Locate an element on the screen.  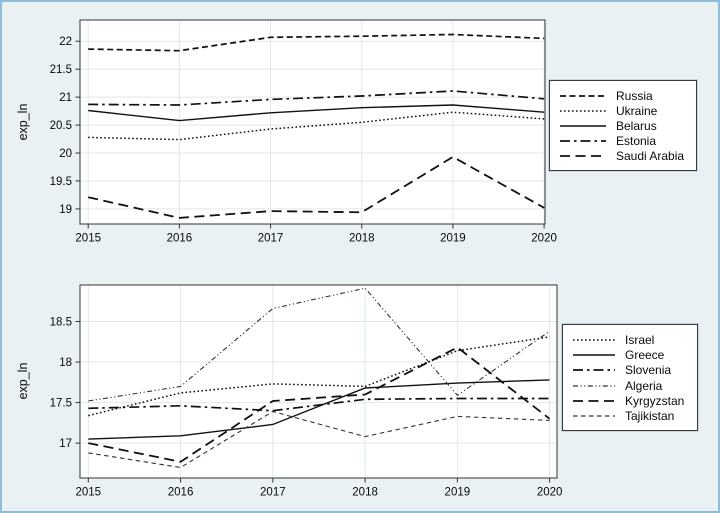
y-tick-label: 18 is located at coordinates (65, 363).